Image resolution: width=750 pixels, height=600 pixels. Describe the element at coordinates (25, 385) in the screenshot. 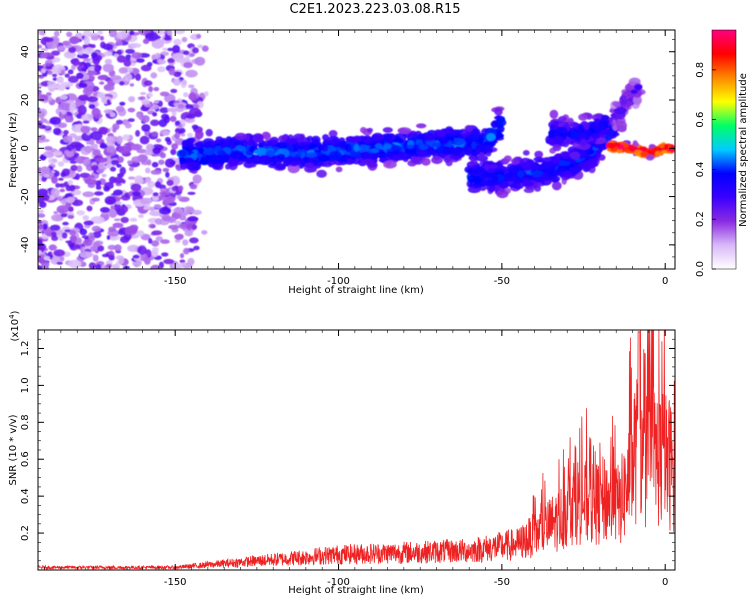

I see `y-tick-label: 1.0` at that location.